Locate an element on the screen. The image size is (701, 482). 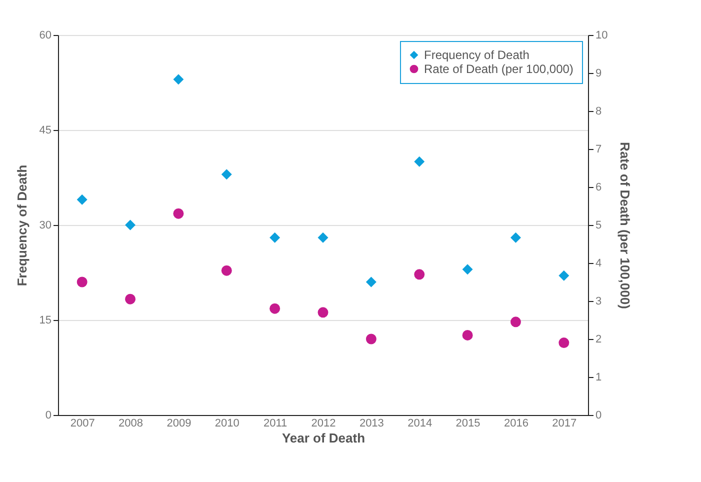
y2-axis-title: Rate of Death (per 100,000) is located at coordinates (625, 225).